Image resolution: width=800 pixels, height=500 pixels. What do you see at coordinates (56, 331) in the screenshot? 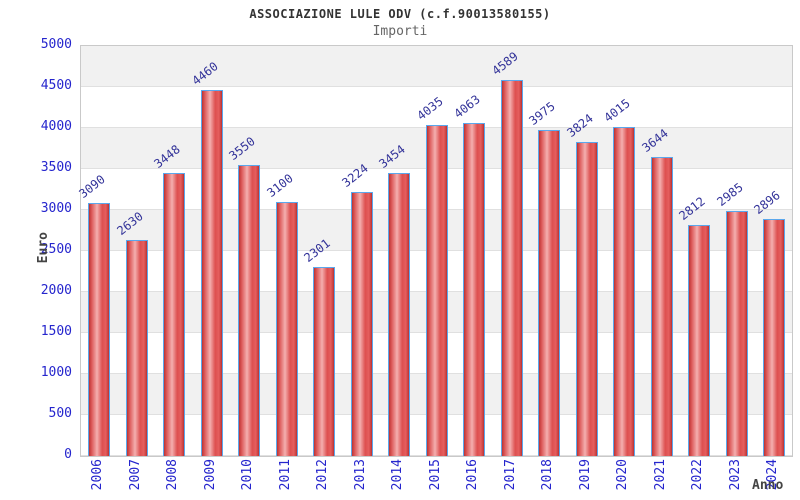
I see `y-tick-label: 1500` at bounding box center [56, 331].